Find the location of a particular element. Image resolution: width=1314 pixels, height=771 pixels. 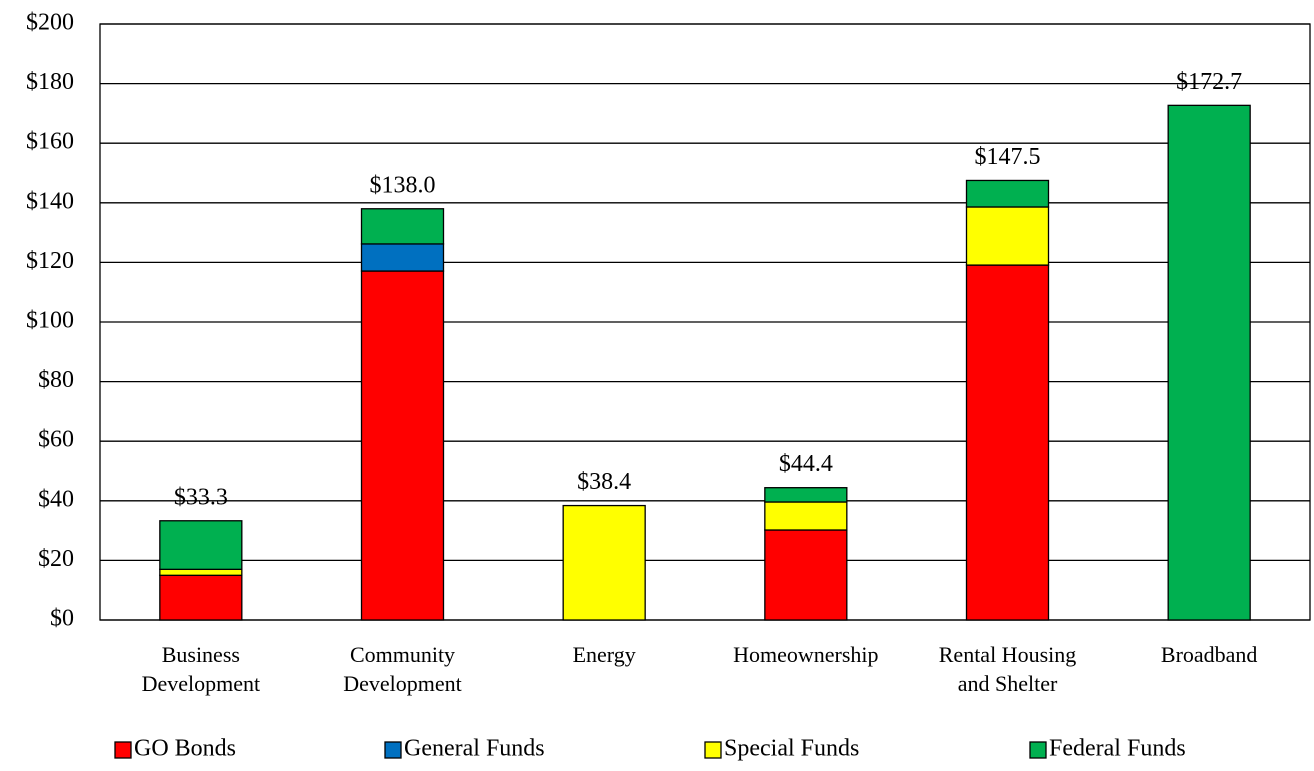

x-tick-label: Business Development is located at coordinates (201, 669).